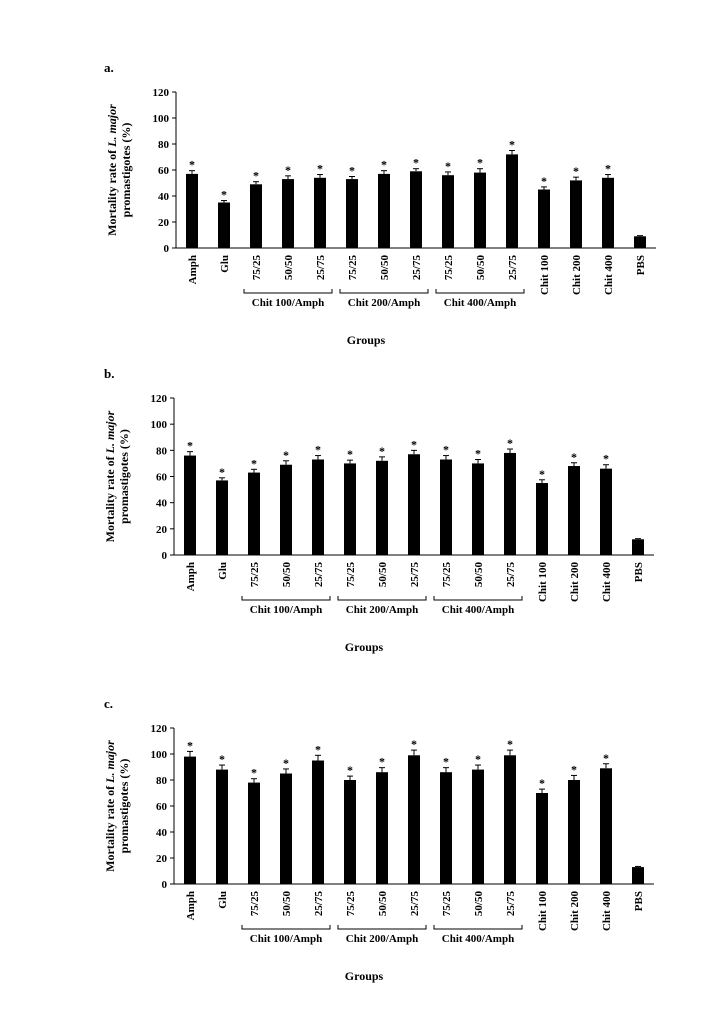 The height and width of the screenshot is (1015, 718). What do you see at coordinates (286, 610) in the screenshot?
I see `group-label: Chit 100/Amph` at bounding box center [286, 610].